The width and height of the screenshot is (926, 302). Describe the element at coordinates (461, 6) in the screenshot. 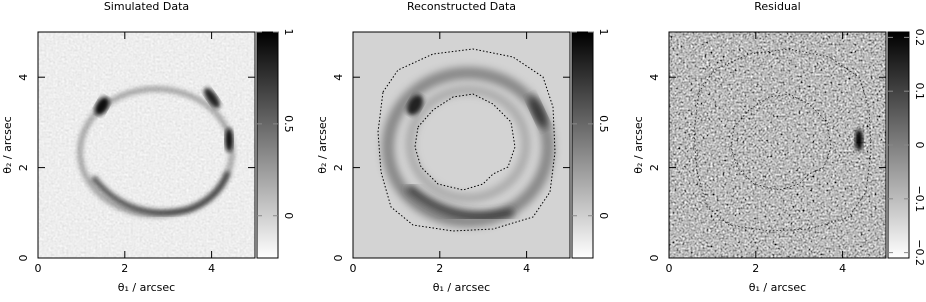

I see `panel-title: Reconstructed Data` at that location.